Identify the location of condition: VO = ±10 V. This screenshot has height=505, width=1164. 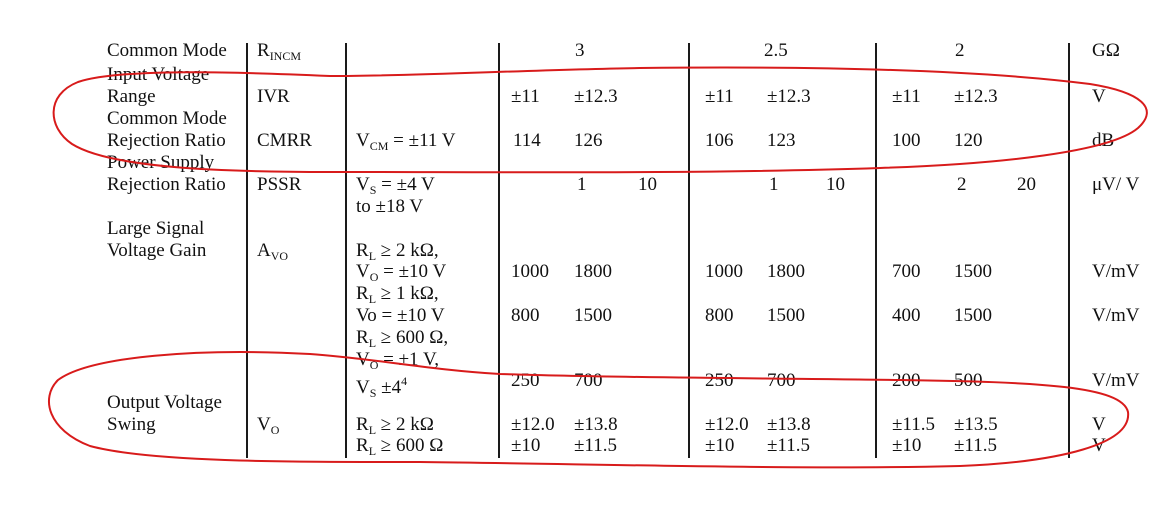
(401, 272).